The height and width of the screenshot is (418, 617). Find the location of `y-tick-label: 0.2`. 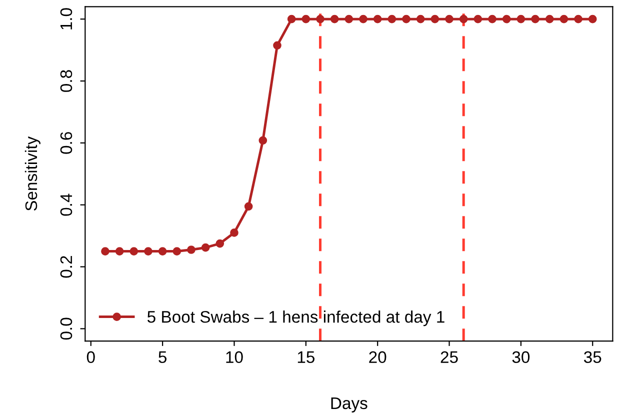

y-tick-label: 0.2 is located at coordinates (66, 267).